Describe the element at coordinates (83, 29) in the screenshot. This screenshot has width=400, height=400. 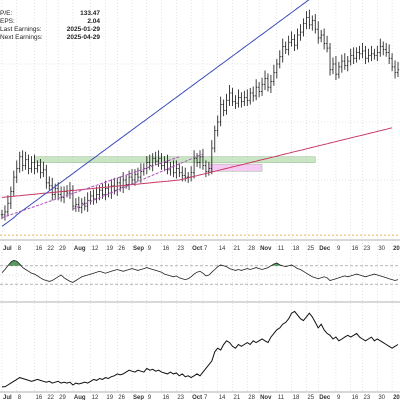
I see `stat-value: 2025-01-29` at that location.